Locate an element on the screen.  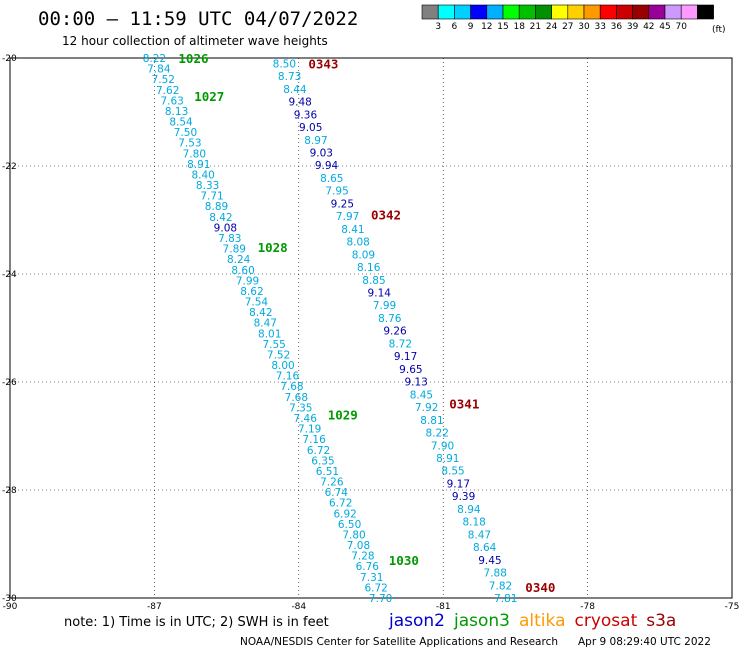
pass-time-label: 1029 is located at coordinates (343, 414).